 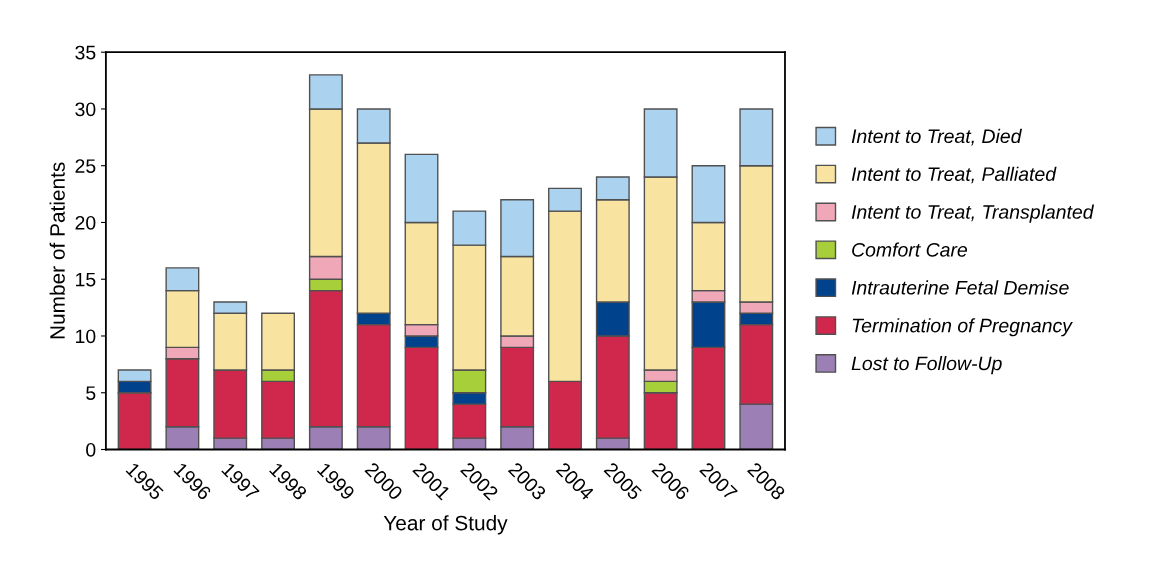 I want to click on legend-label: Intent to Treat, Died, so click(x=936, y=137).